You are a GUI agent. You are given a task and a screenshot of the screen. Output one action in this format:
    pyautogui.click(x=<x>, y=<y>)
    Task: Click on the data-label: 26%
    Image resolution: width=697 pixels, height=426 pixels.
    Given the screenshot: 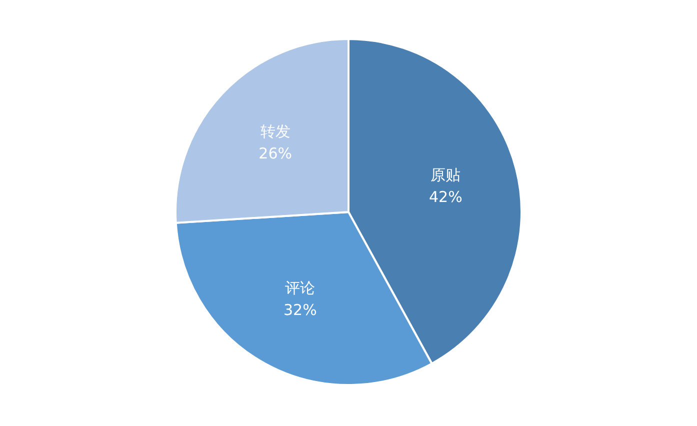 What is the action you would take?
    pyautogui.click(x=275, y=153)
    